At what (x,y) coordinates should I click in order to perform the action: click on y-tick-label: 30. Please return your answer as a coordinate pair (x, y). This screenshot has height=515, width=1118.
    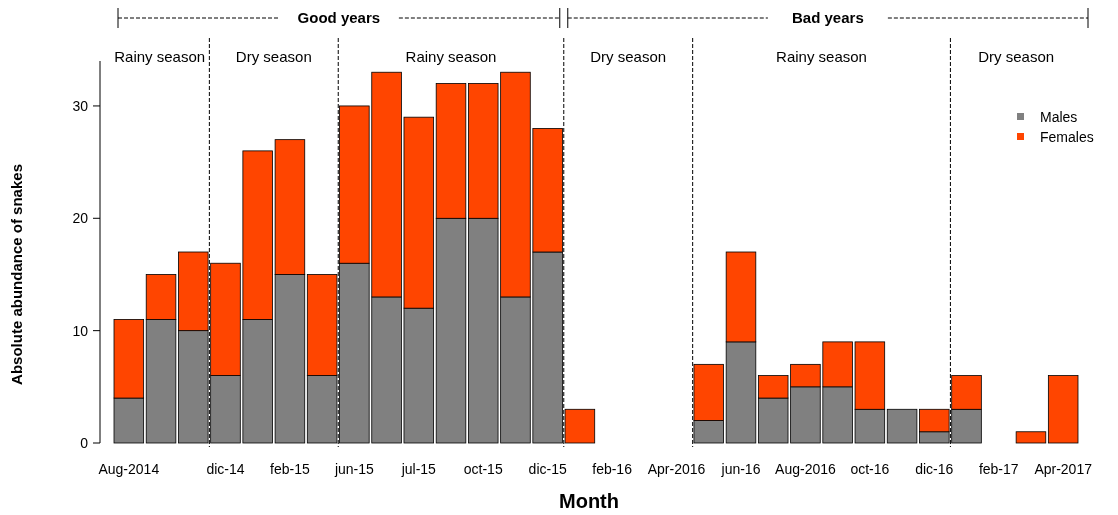
    Looking at the image, I should click on (80, 105).